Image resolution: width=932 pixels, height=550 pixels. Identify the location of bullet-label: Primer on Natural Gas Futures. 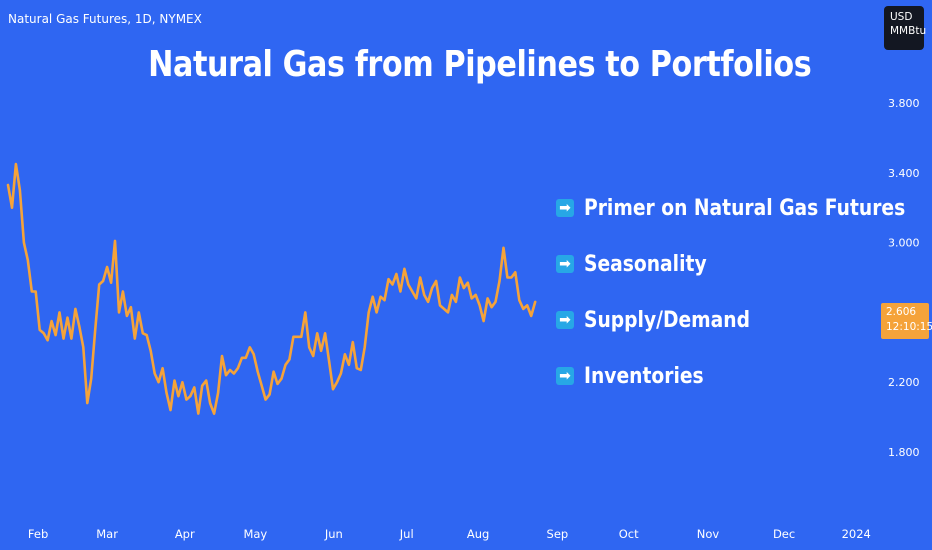
(745, 208).